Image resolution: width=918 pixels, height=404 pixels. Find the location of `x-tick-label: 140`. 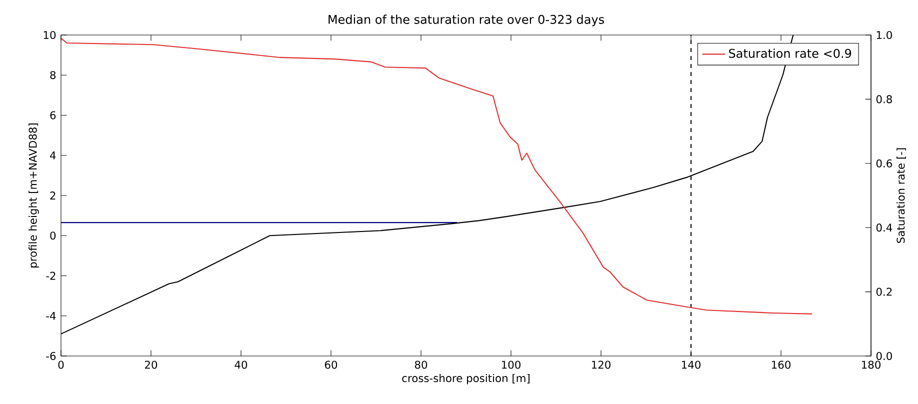

x-tick-label: 140 is located at coordinates (691, 364).